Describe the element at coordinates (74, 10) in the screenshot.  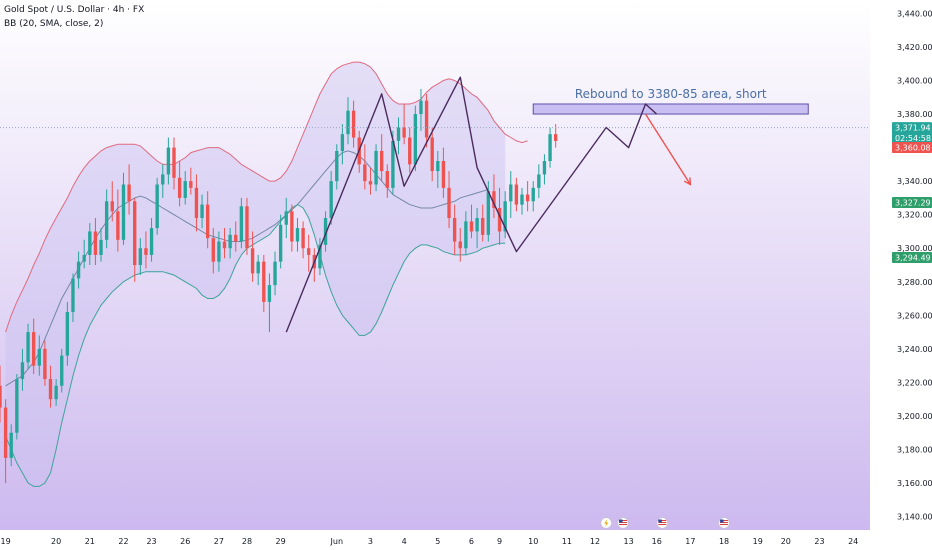
I see `symbol-title: Gold Spot / U.S. Dollar · 4h · FX` at that location.